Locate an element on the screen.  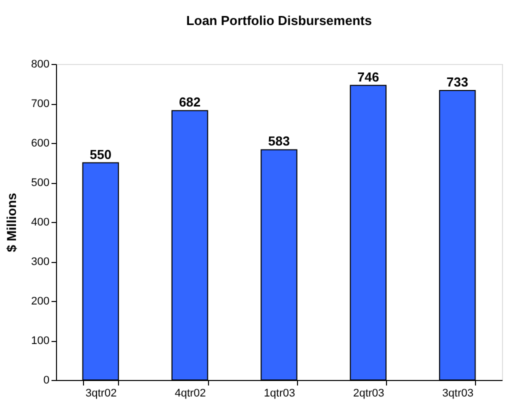
chart-title: Loan Portfolio Disbursements is located at coordinates (279, 20).